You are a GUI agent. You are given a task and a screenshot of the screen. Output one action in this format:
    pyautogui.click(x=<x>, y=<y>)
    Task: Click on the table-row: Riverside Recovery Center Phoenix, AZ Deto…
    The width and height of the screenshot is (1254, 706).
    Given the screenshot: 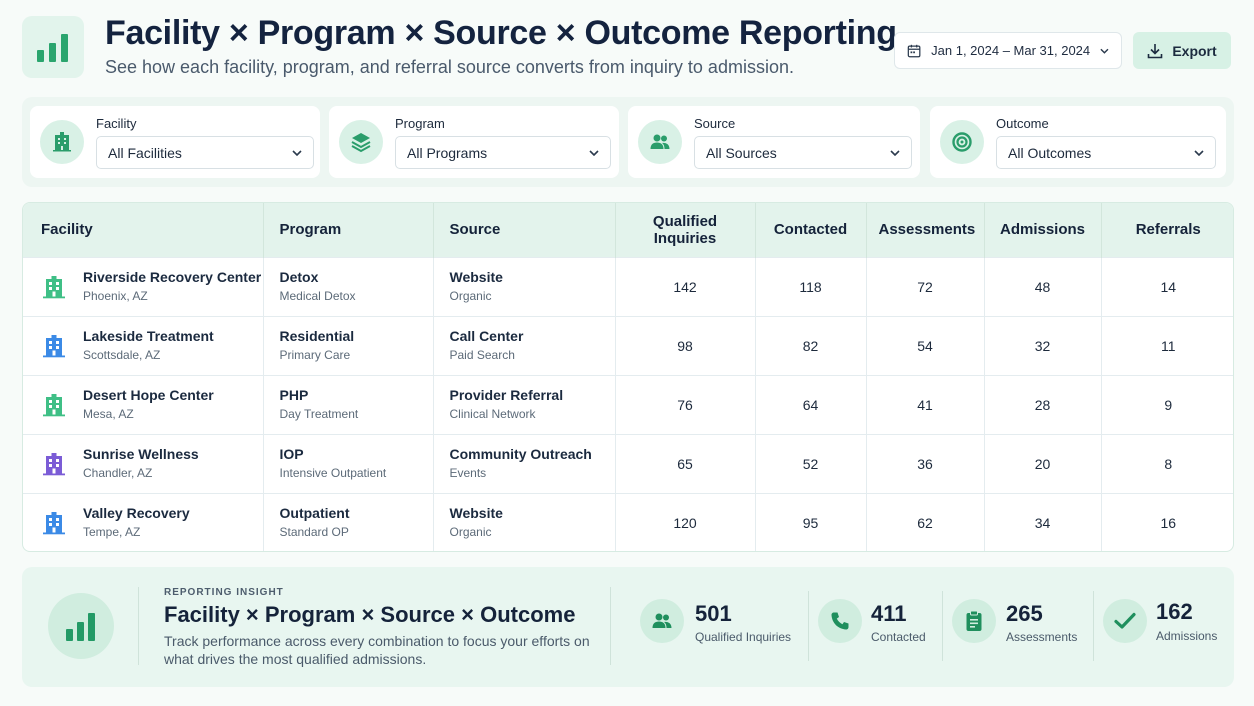 What is the action you would take?
    pyautogui.click(x=628, y=286)
    